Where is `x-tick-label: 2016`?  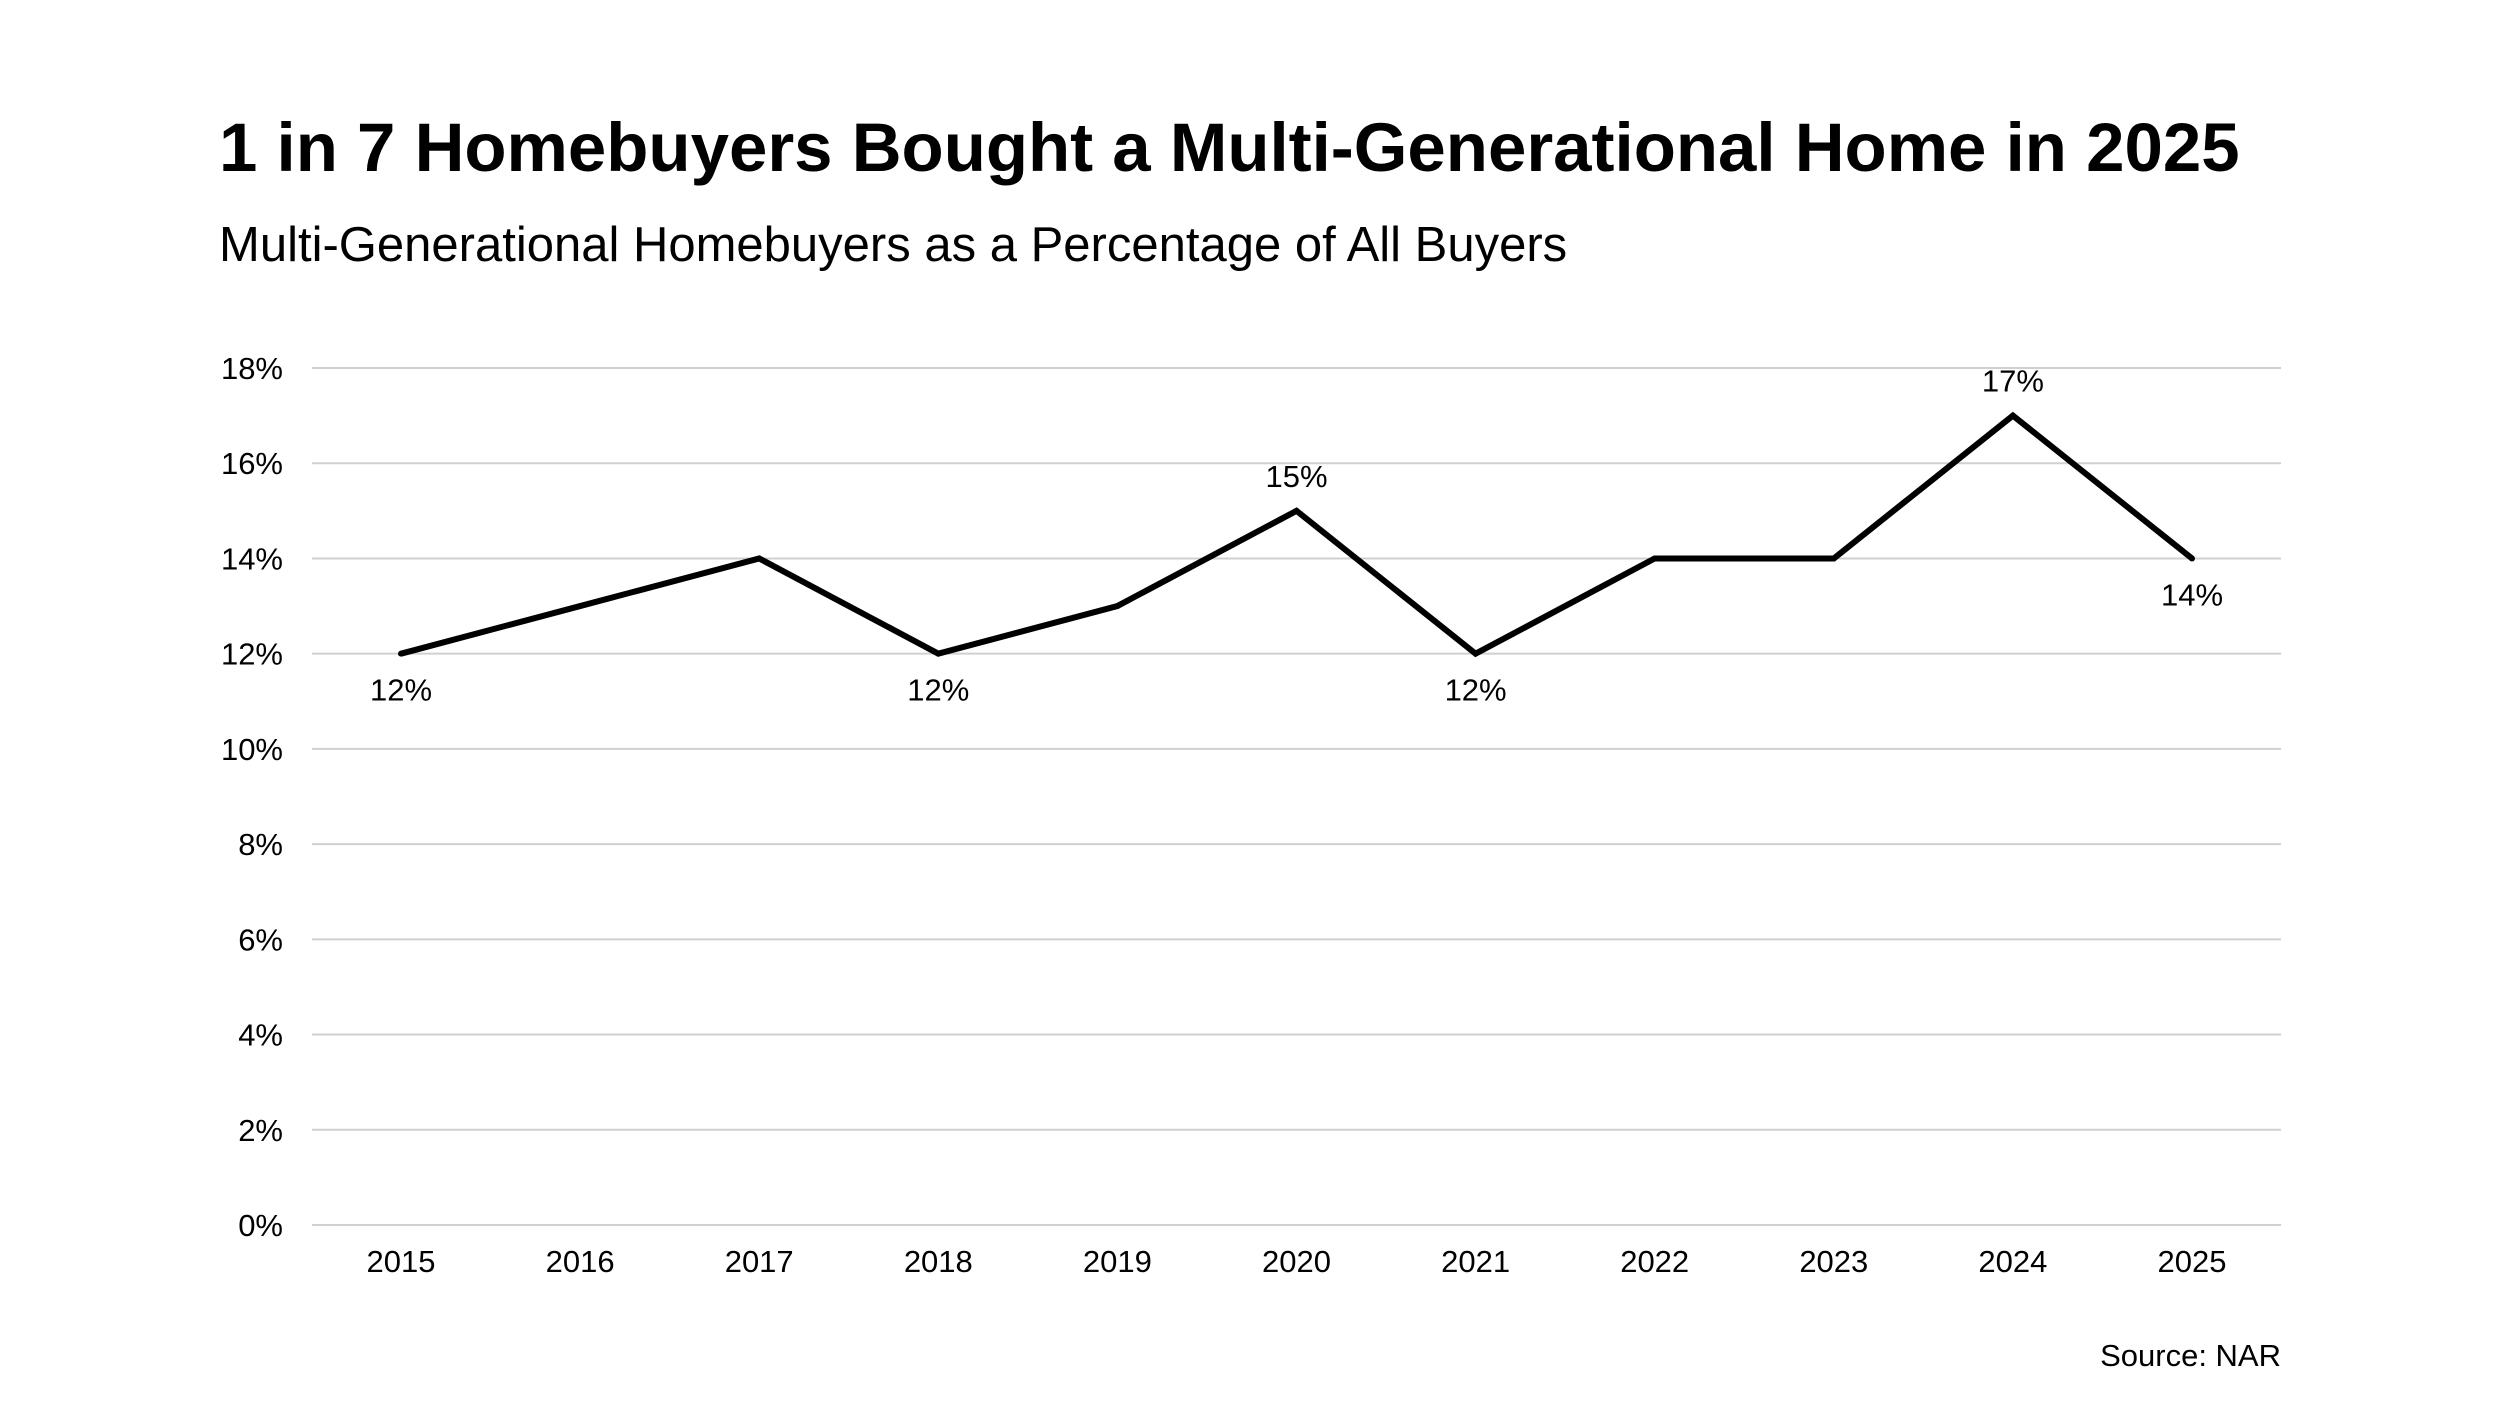 x-tick-label: 2016 is located at coordinates (580, 1261).